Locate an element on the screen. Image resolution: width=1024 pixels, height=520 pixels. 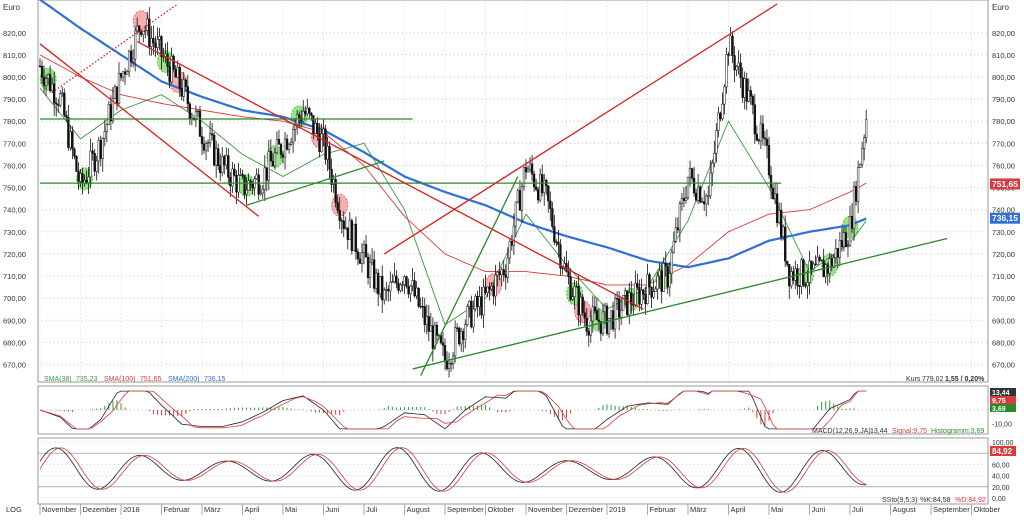
stochastic-panel is located at coordinates (513, 470).